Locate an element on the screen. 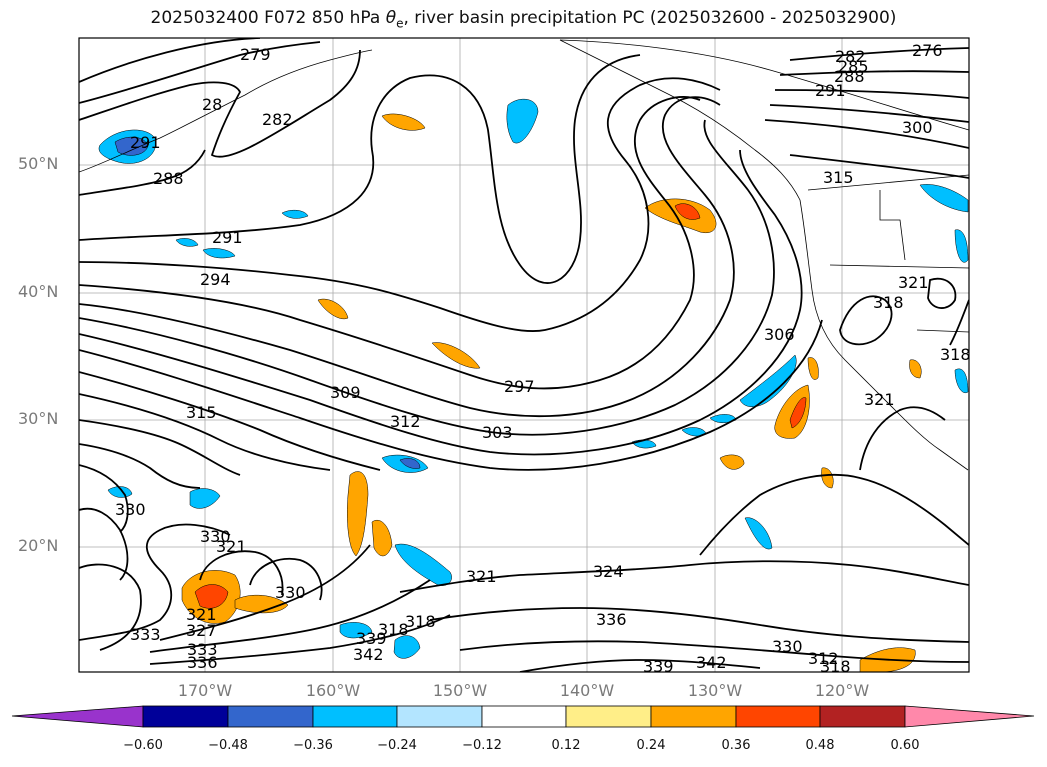  contour-label: 285 is located at coordinates (853, 66).